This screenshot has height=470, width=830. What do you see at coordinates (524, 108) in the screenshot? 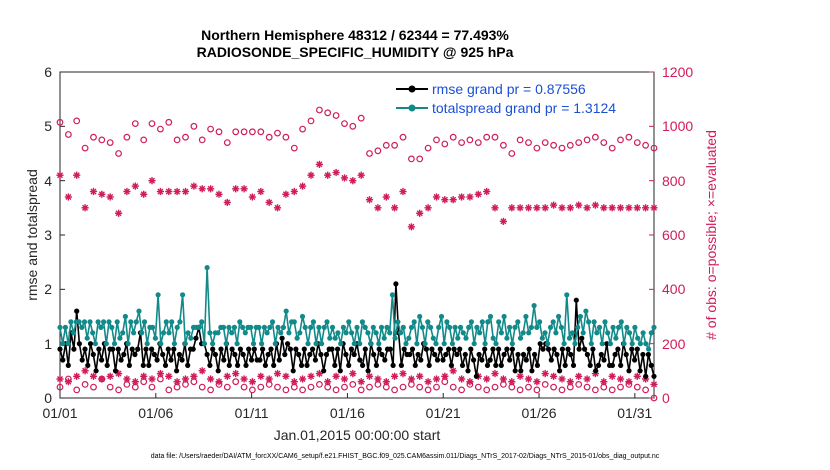
I see `legend-label-totalspread: totalspread grand pr = 1.3124` at bounding box center [524, 108].